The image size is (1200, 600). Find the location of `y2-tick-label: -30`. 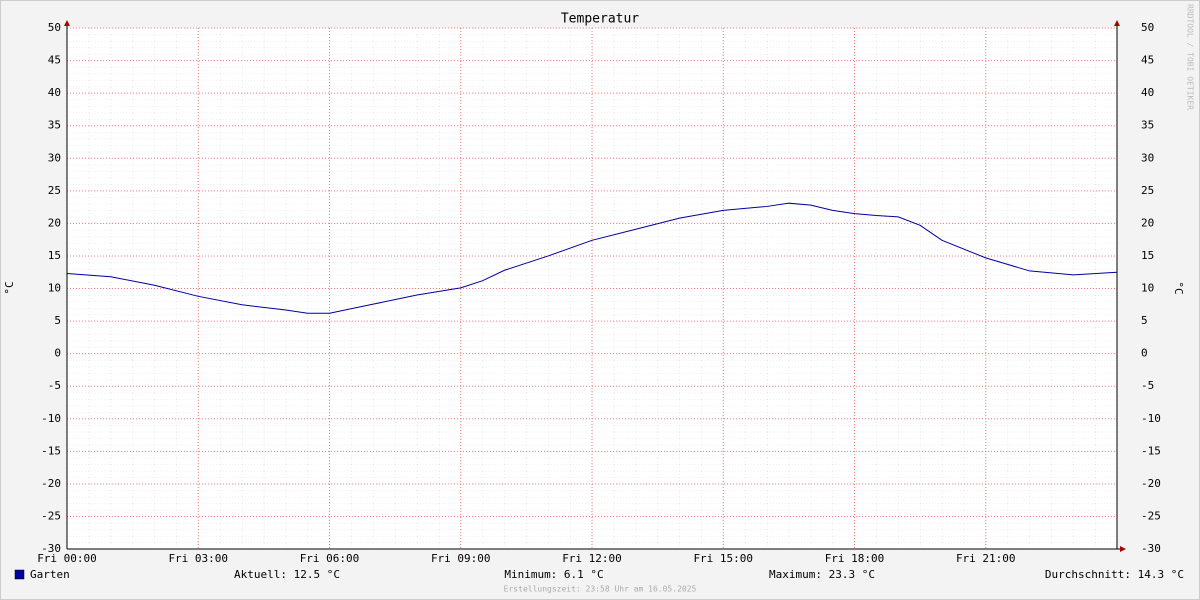

y2-tick-label: -30 is located at coordinates (1151, 548).